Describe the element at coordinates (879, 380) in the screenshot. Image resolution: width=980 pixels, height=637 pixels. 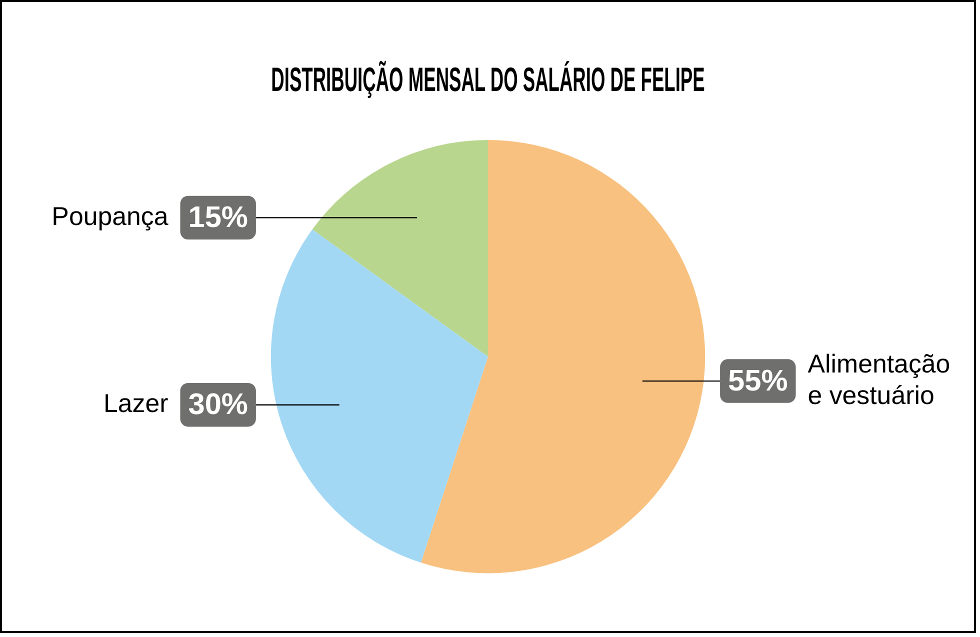
I see `slice-label: Alimentação e vestuário` at that location.